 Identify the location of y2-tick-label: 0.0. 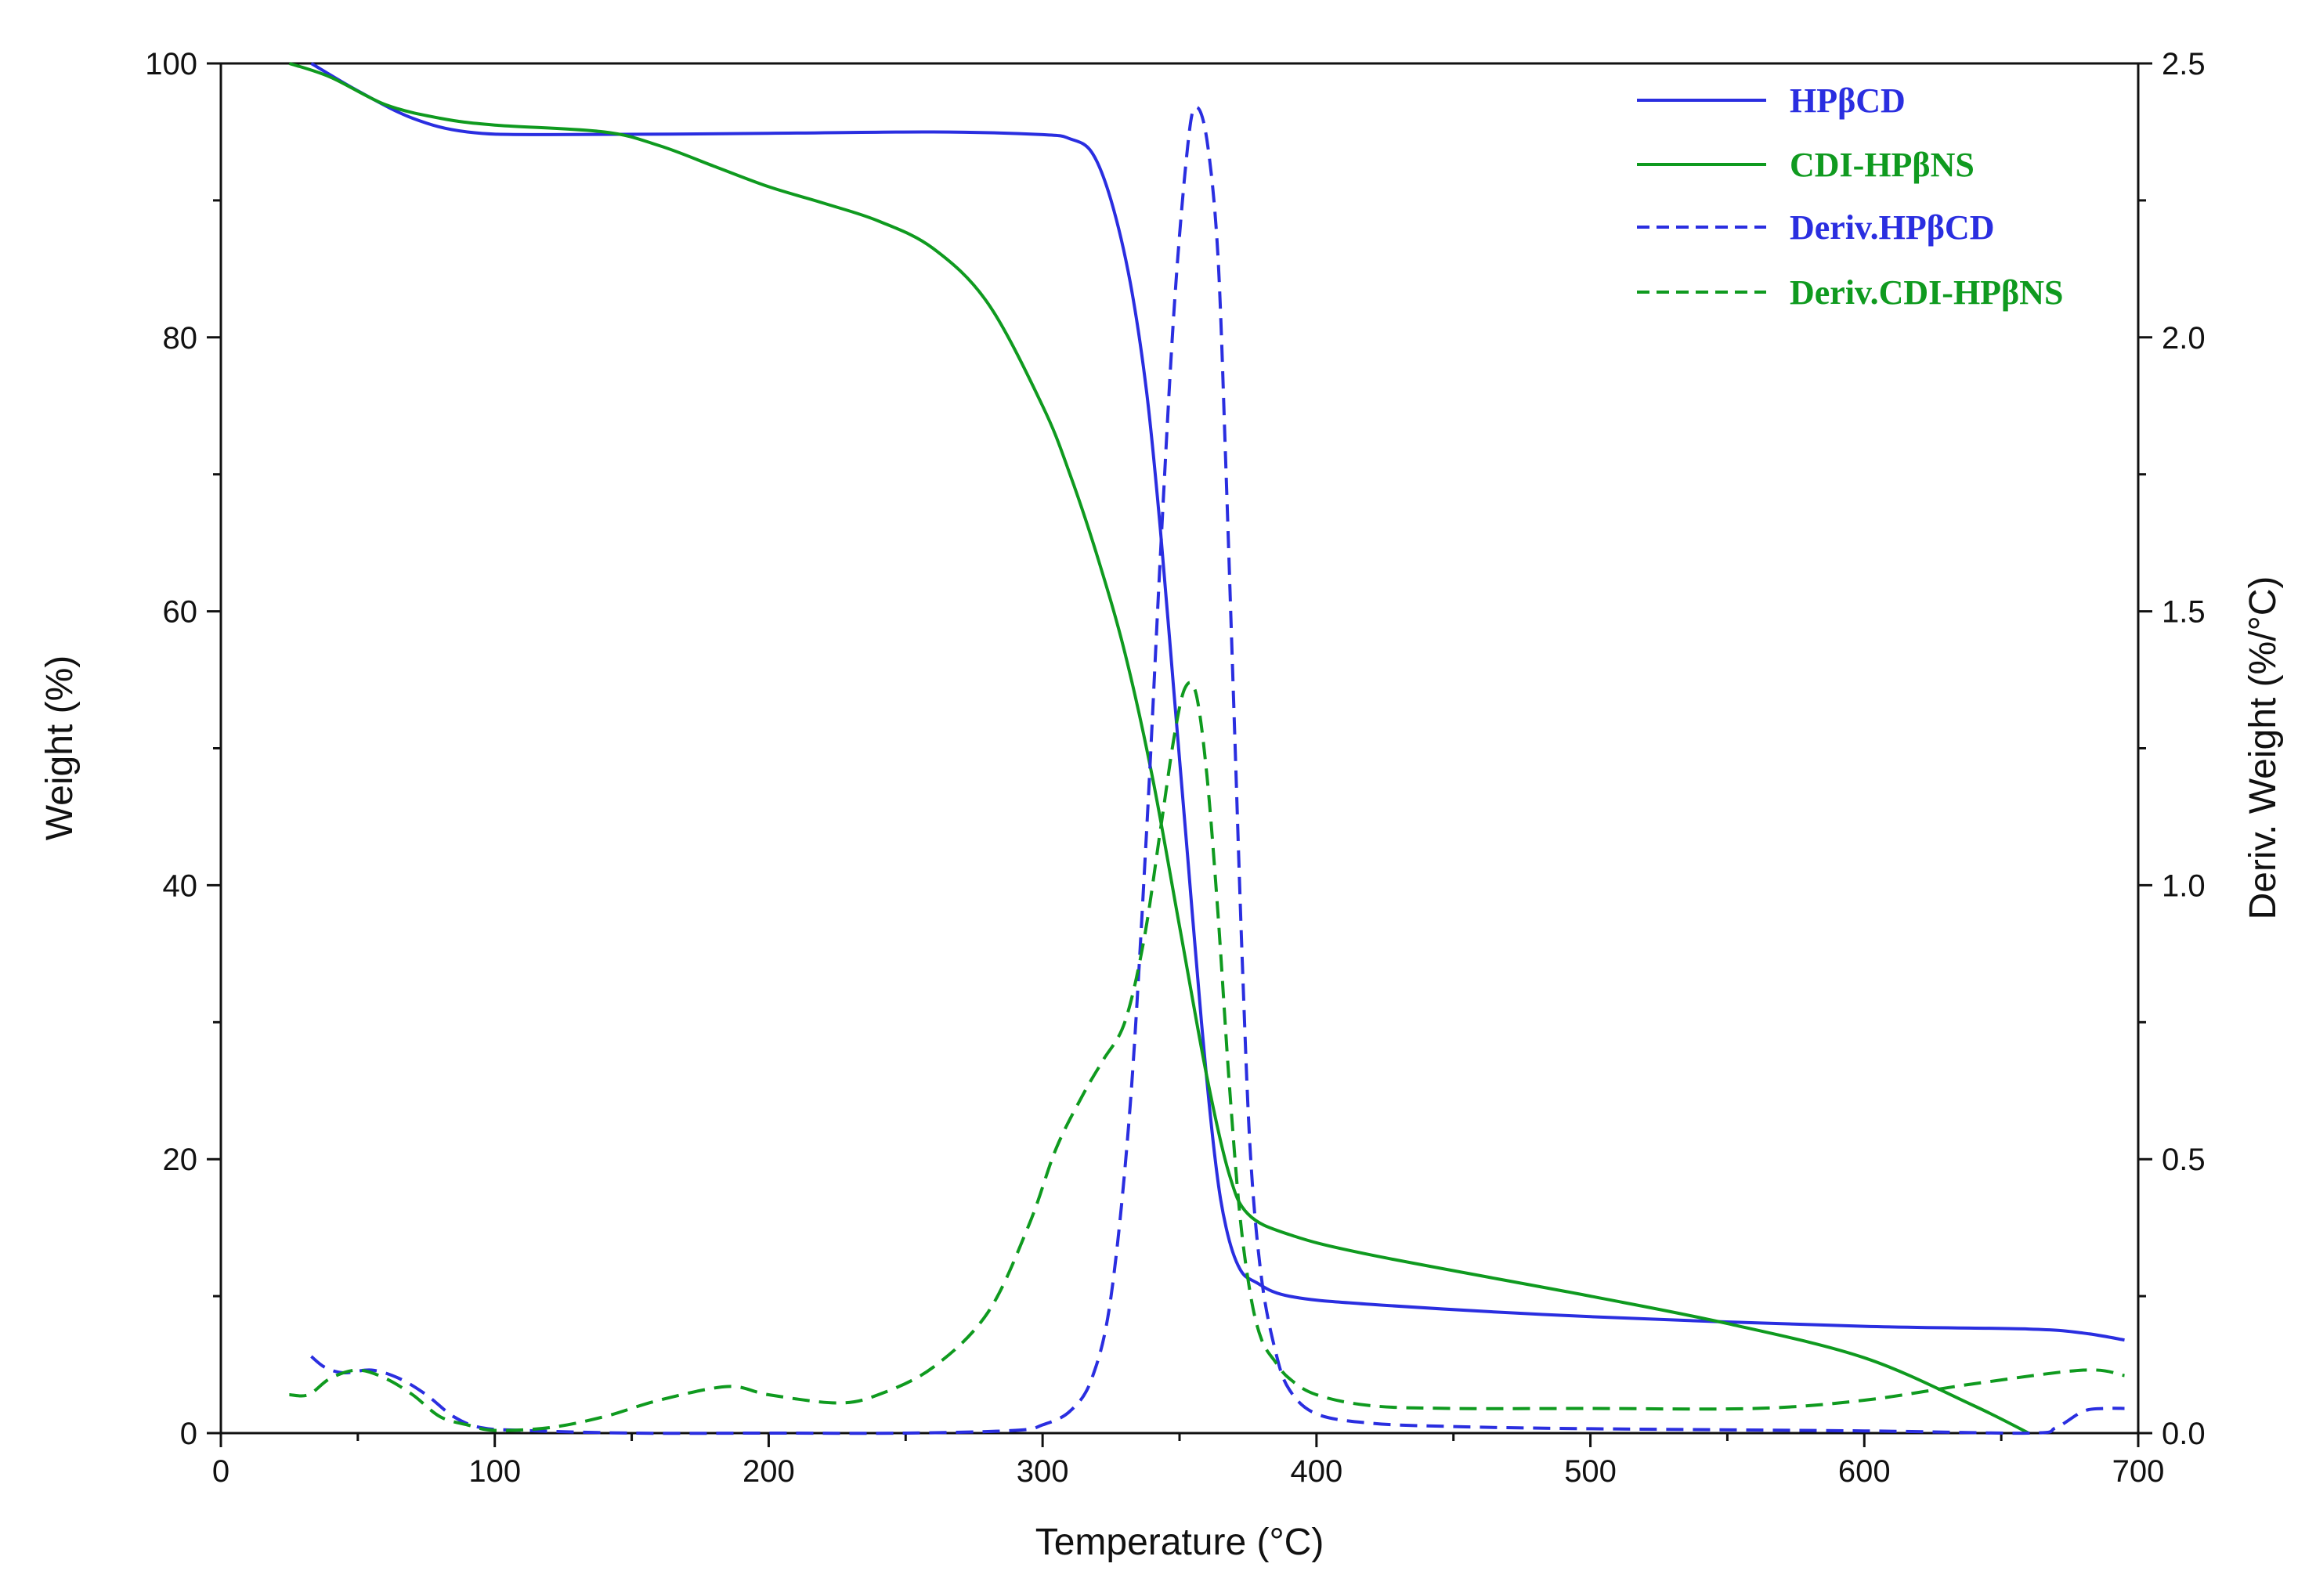
(2184, 1434).